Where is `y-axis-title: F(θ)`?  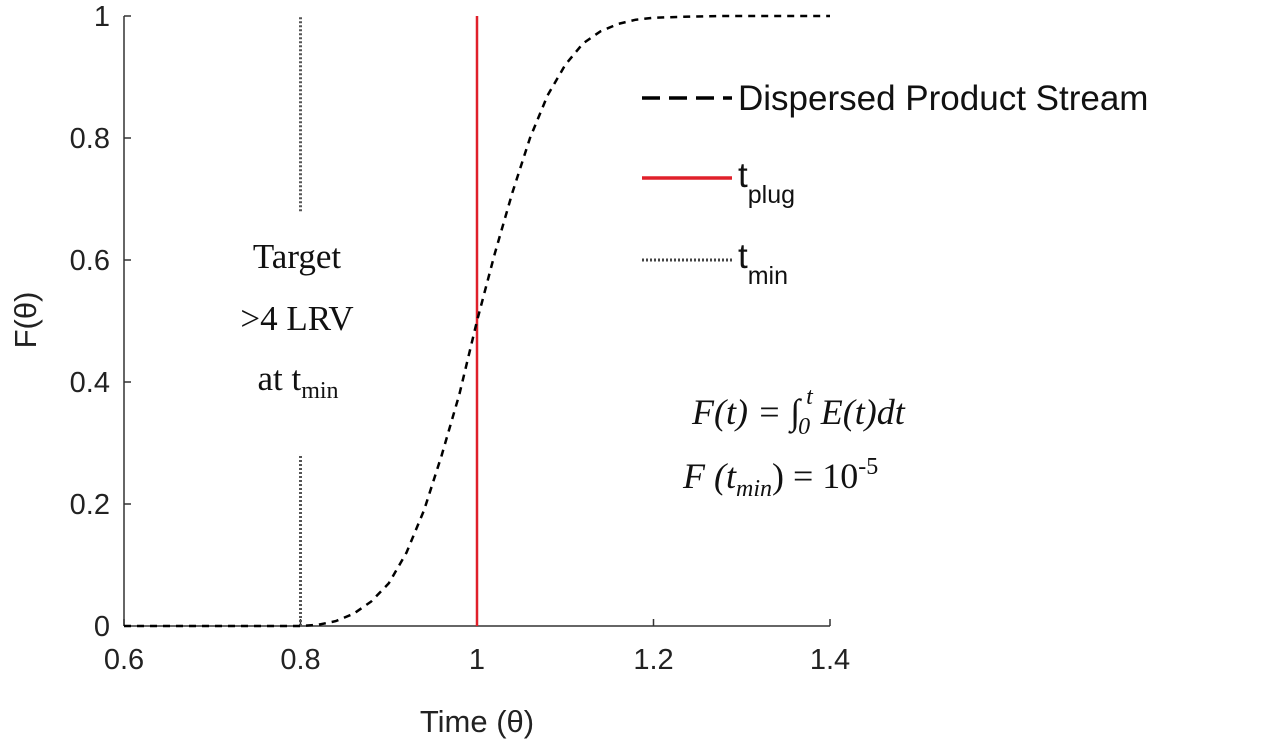 y-axis-title: F(θ) is located at coordinates (25, 320).